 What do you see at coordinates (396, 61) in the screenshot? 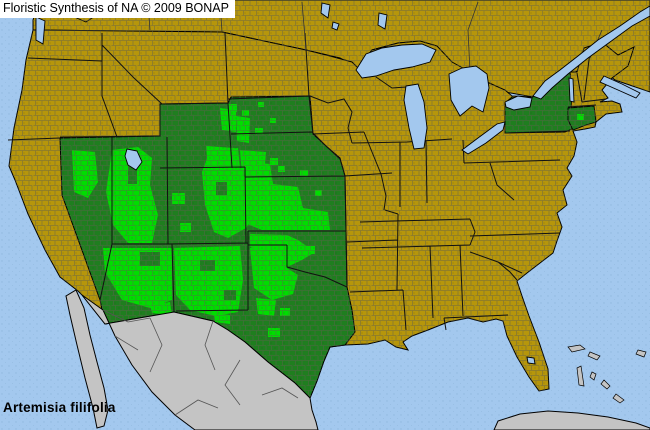
I see `lake-superior` at bounding box center [396, 61].